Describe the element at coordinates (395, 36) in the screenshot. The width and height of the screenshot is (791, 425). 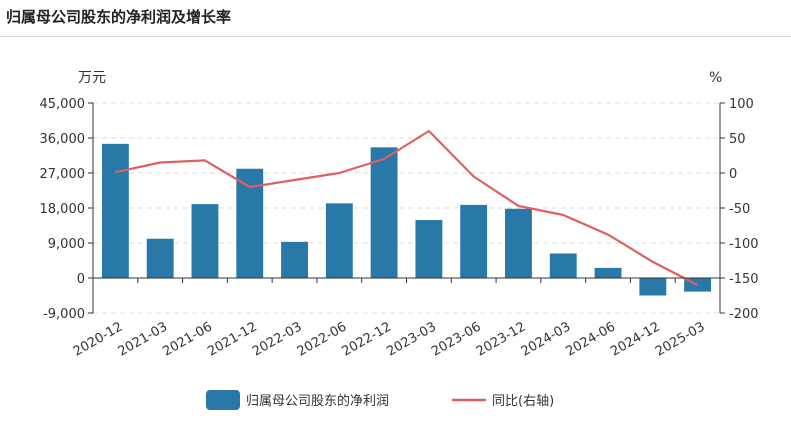
I see `title-divider` at that location.